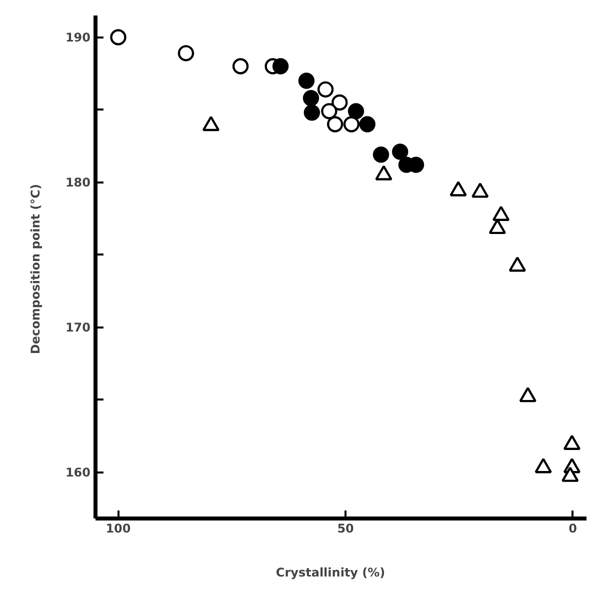  What do you see at coordinates (35, 269) in the screenshot?
I see `y-axis-title: Decomposition point (°C)` at bounding box center [35, 269].